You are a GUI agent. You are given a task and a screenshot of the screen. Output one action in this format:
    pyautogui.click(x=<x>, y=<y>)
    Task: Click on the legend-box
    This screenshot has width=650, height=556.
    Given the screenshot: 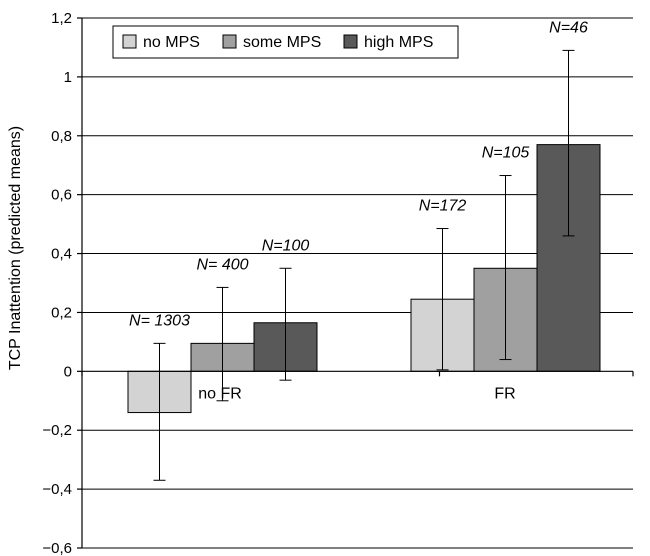 What is the action you would take?
    pyautogui.click(x=285, y=42)
    